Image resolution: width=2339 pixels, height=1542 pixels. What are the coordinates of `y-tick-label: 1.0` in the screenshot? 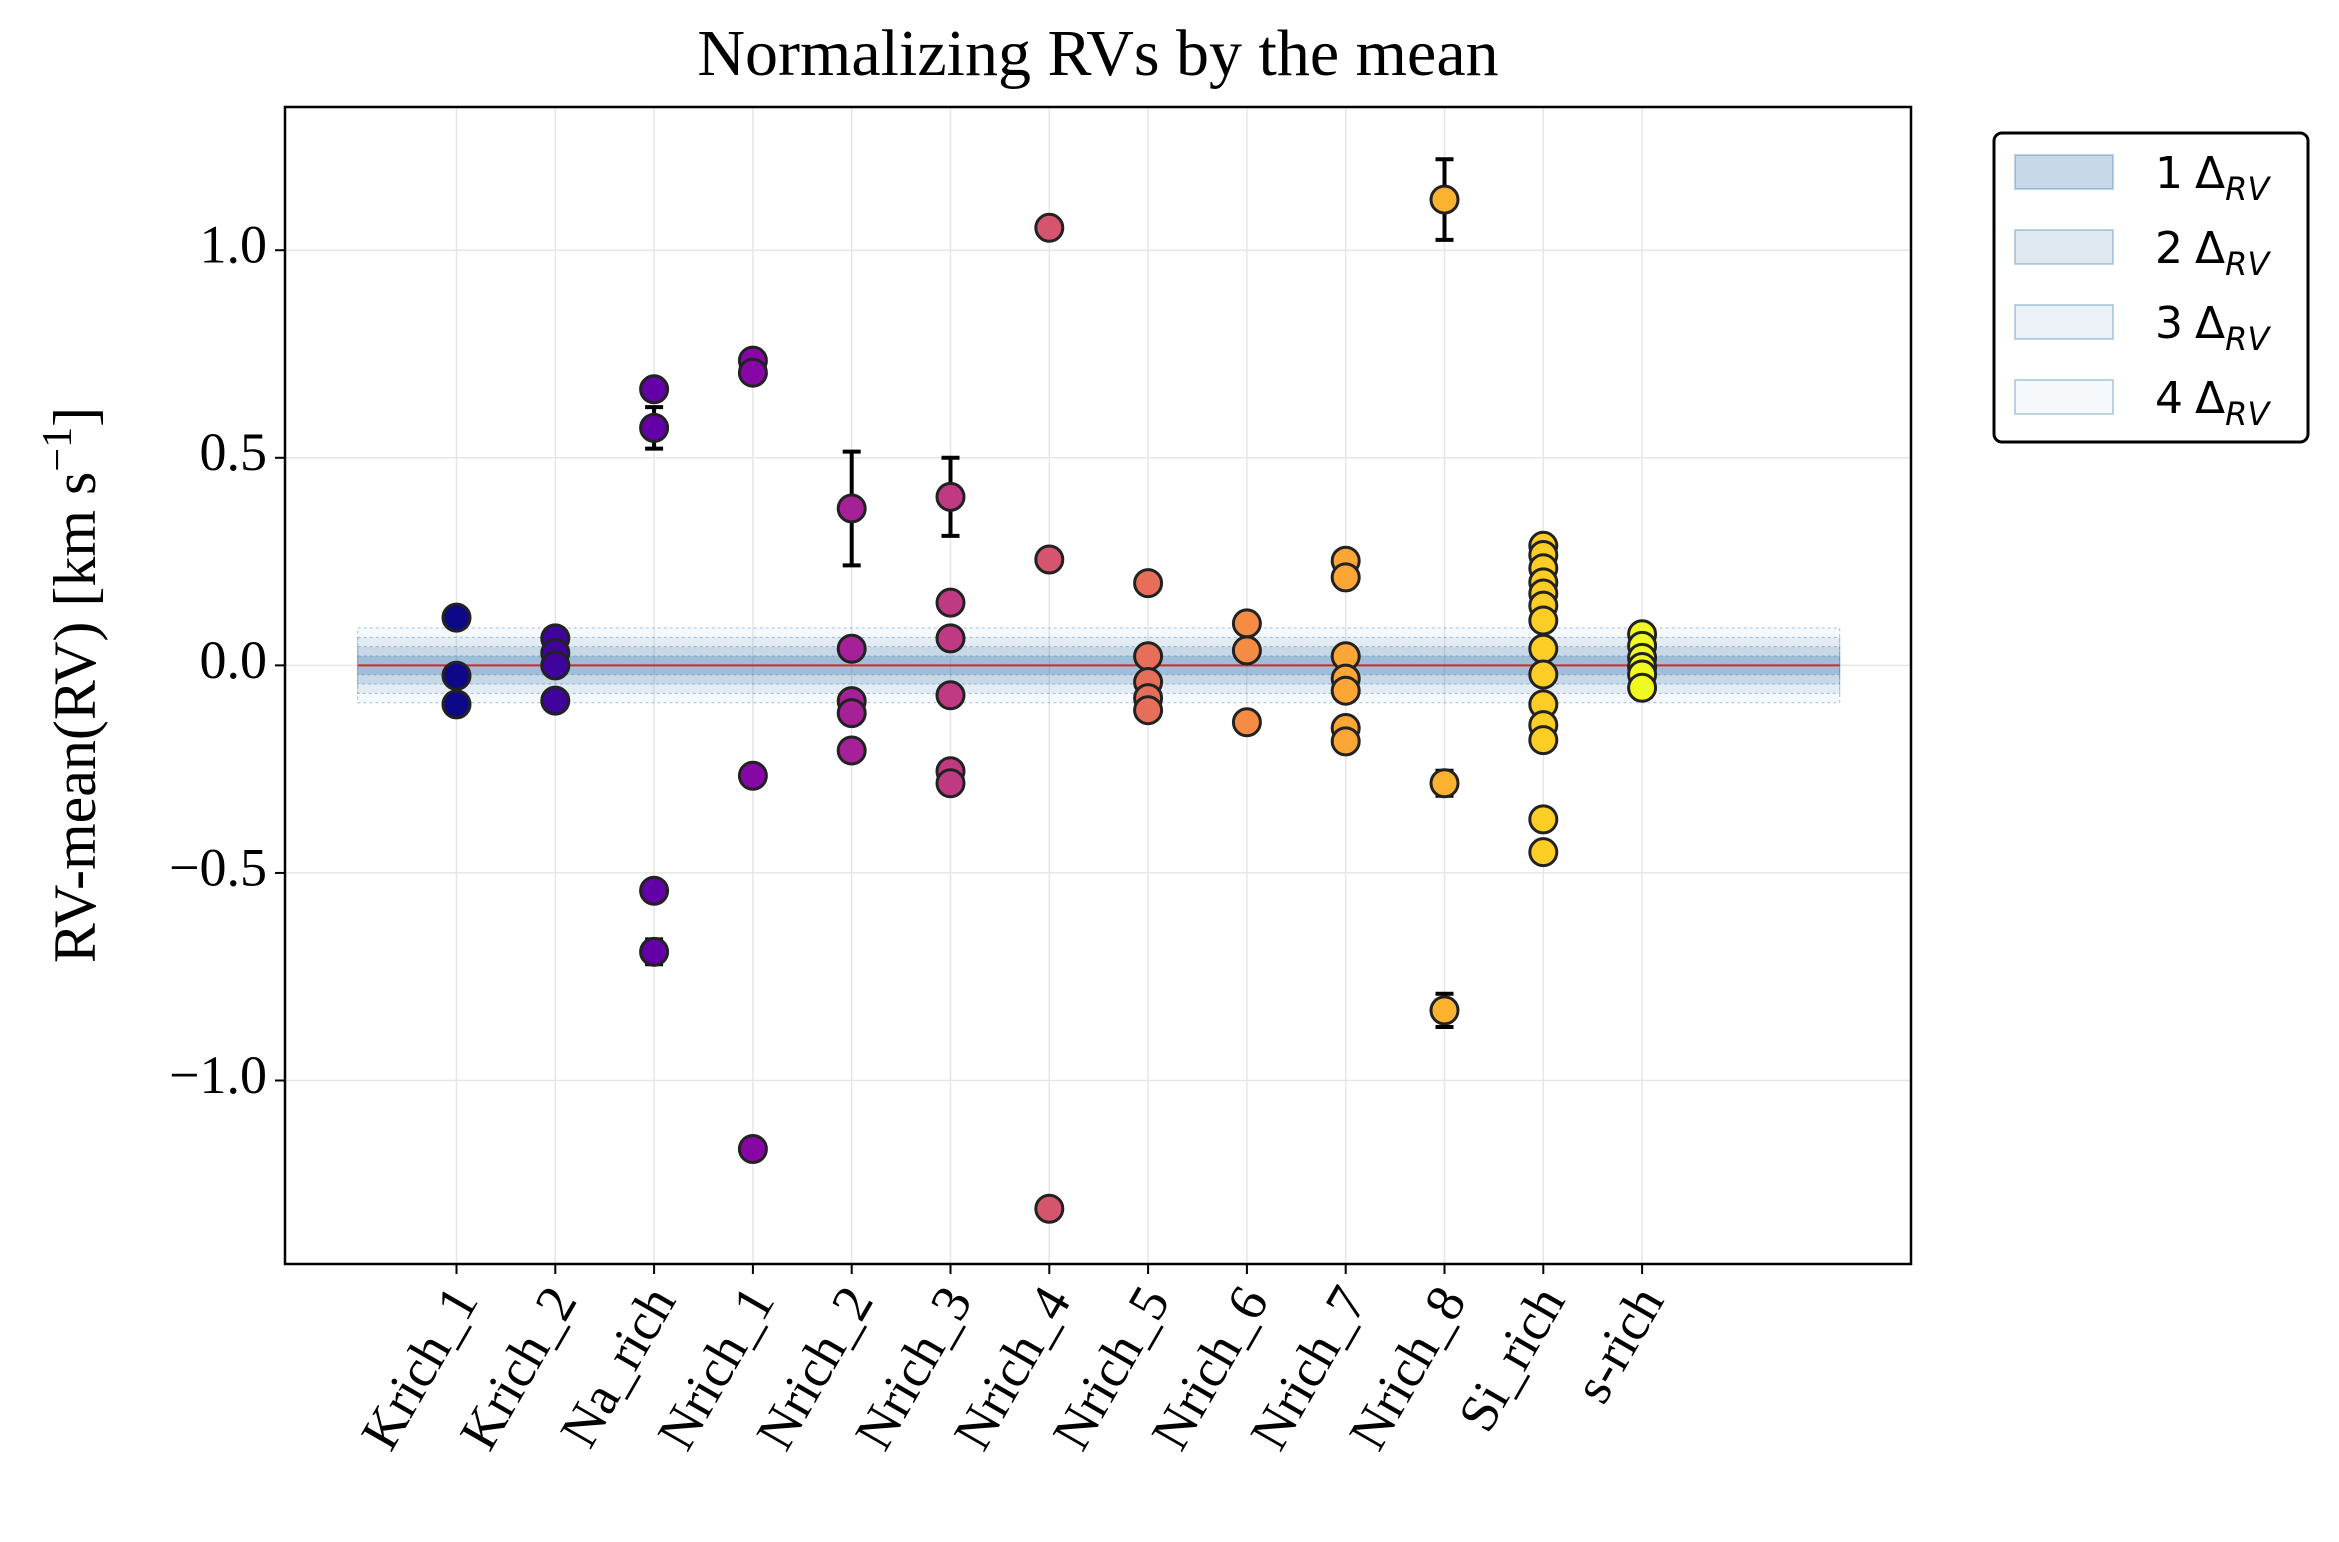 It's located at (234, 245).